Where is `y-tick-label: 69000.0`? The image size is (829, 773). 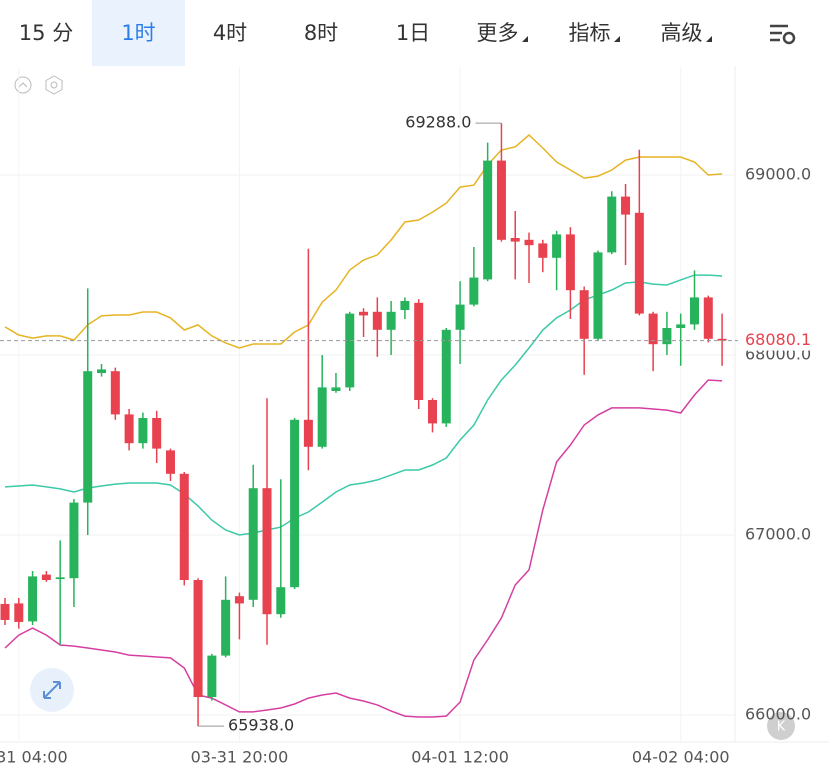 y-tick-label: 69000.0 is located at coordinates (778, 174).